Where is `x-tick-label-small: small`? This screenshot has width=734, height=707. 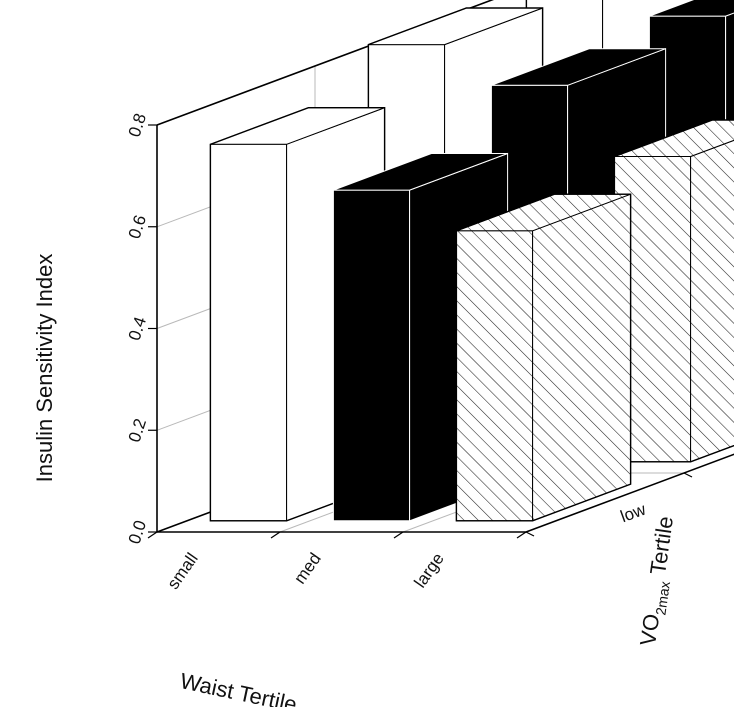 x-tick-label-small: small is located at coordinates (182, 570).